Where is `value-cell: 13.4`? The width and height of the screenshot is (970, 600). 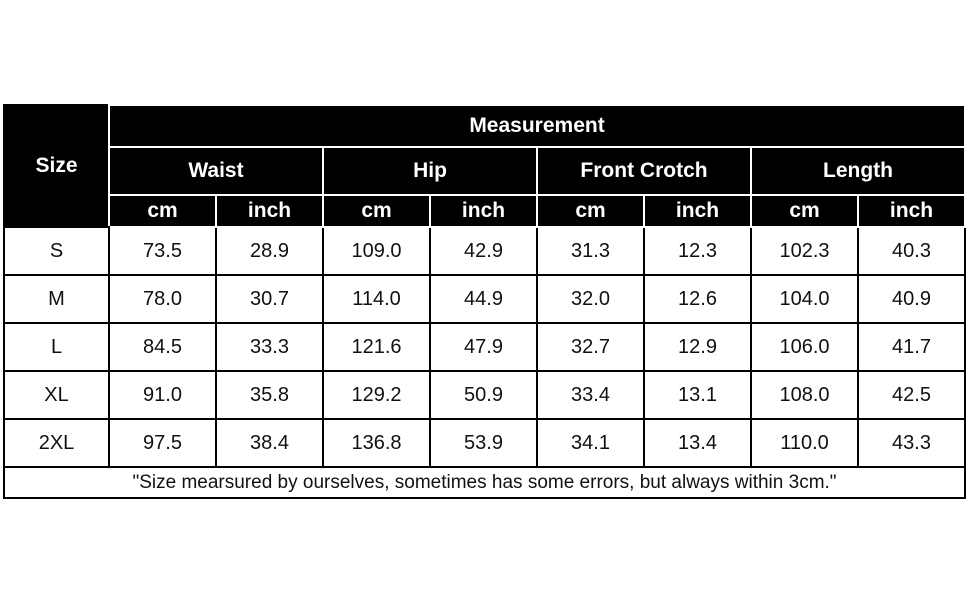
value-cell: 13.4 is located at coordinates (697, 443).